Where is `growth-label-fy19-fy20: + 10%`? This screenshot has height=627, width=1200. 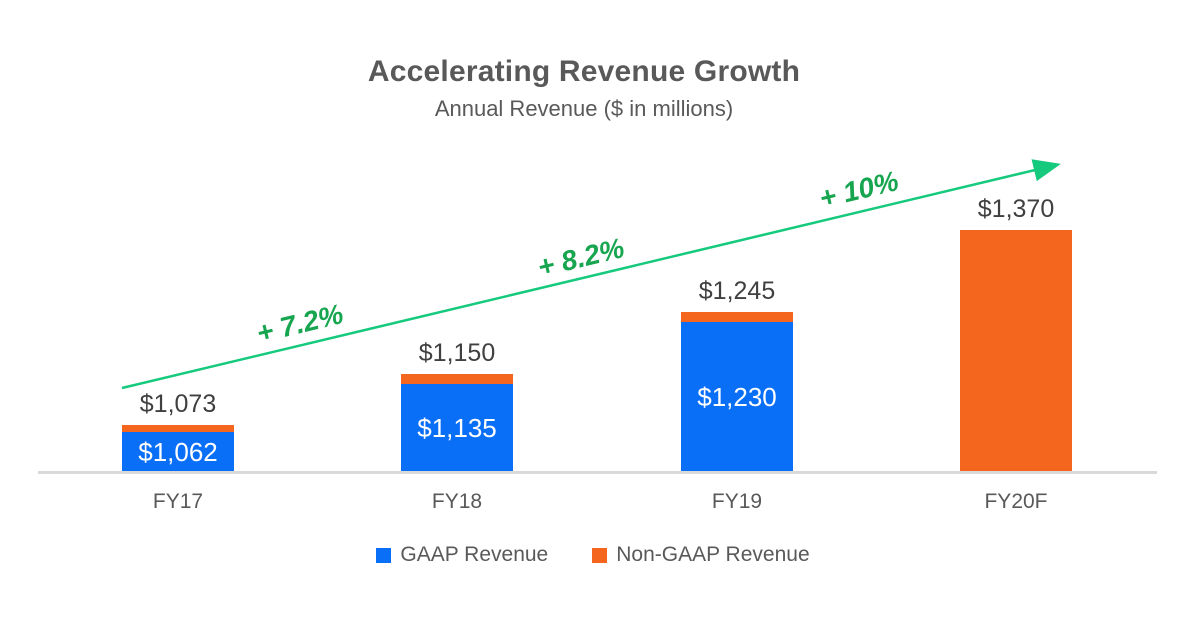 growth-label-fy19-fy20: + 10% is located at coordinates (859, 189).